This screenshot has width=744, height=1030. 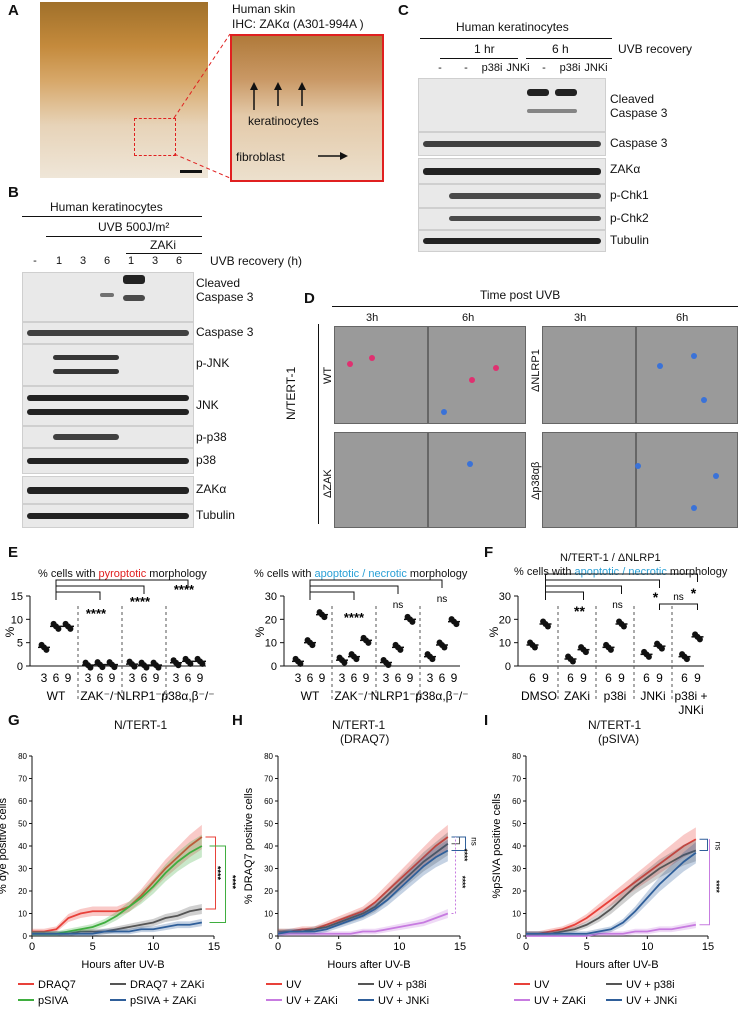 What do you see at coordinates (372, 318) in the screenshot?
I see `d-time-1: 3h` at bounding box center [372, 318].